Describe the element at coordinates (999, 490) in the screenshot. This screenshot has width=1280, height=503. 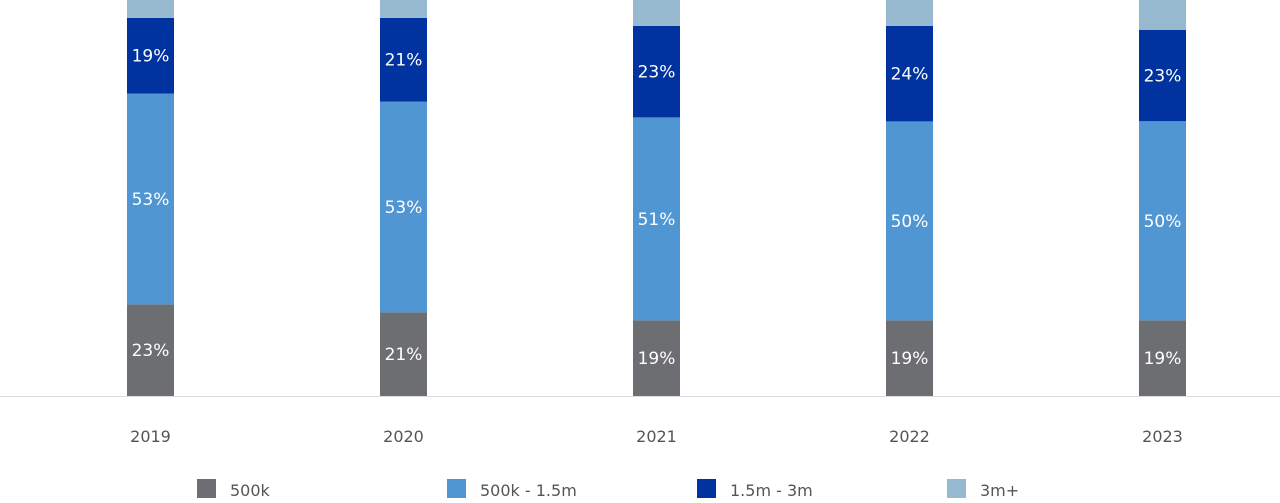
I see `legend-label: 3m+` at that location.